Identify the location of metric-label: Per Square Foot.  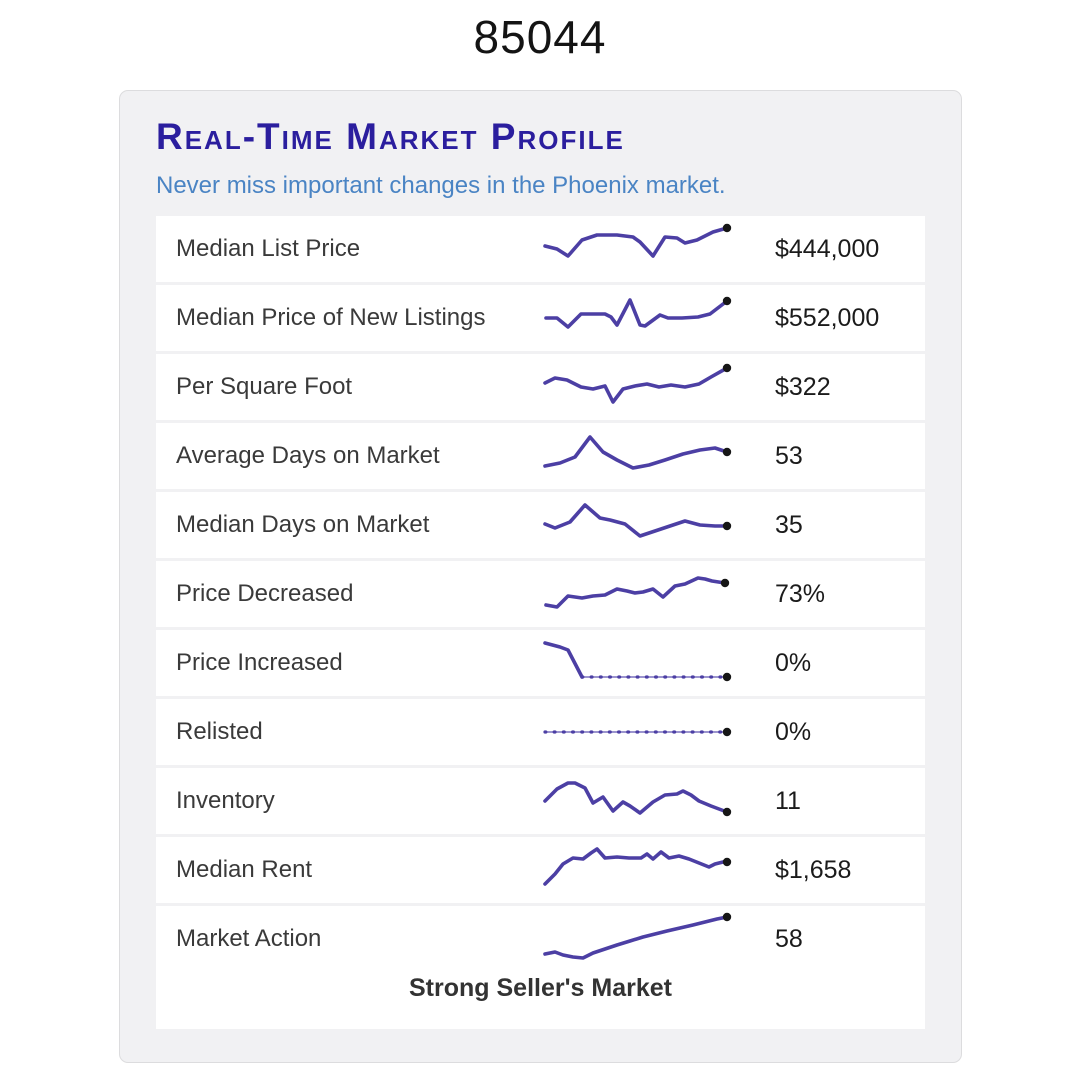
(264, 386).